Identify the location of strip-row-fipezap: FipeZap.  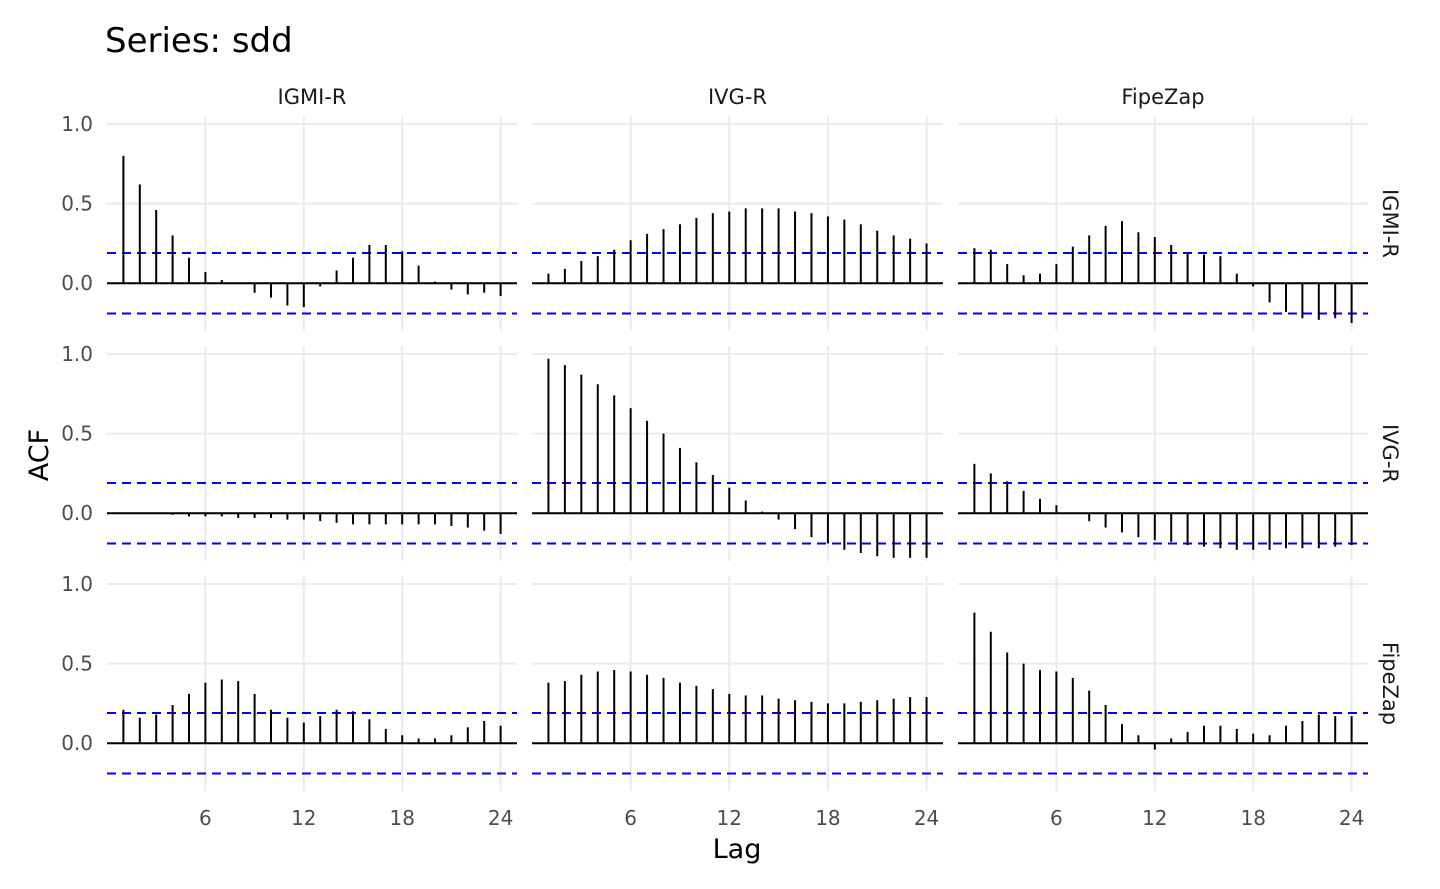
(1390, 683).